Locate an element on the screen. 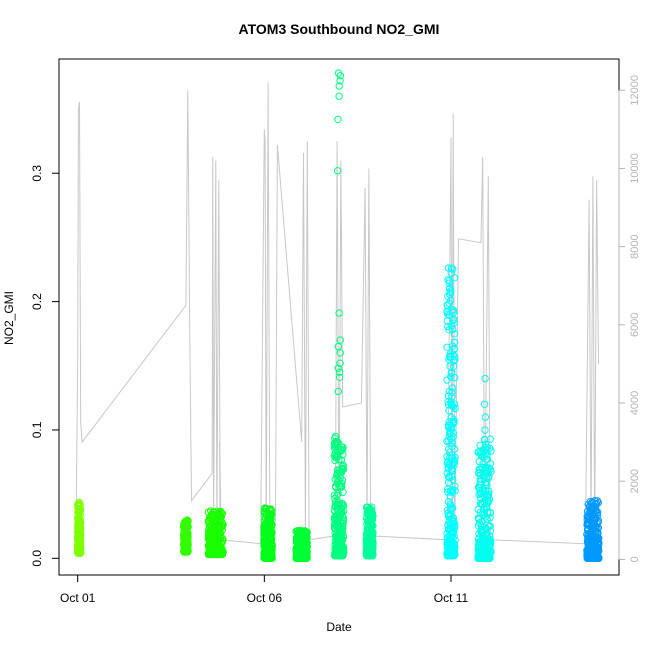  y2-tick-label: 8000 is located at coordinates (635, 246).